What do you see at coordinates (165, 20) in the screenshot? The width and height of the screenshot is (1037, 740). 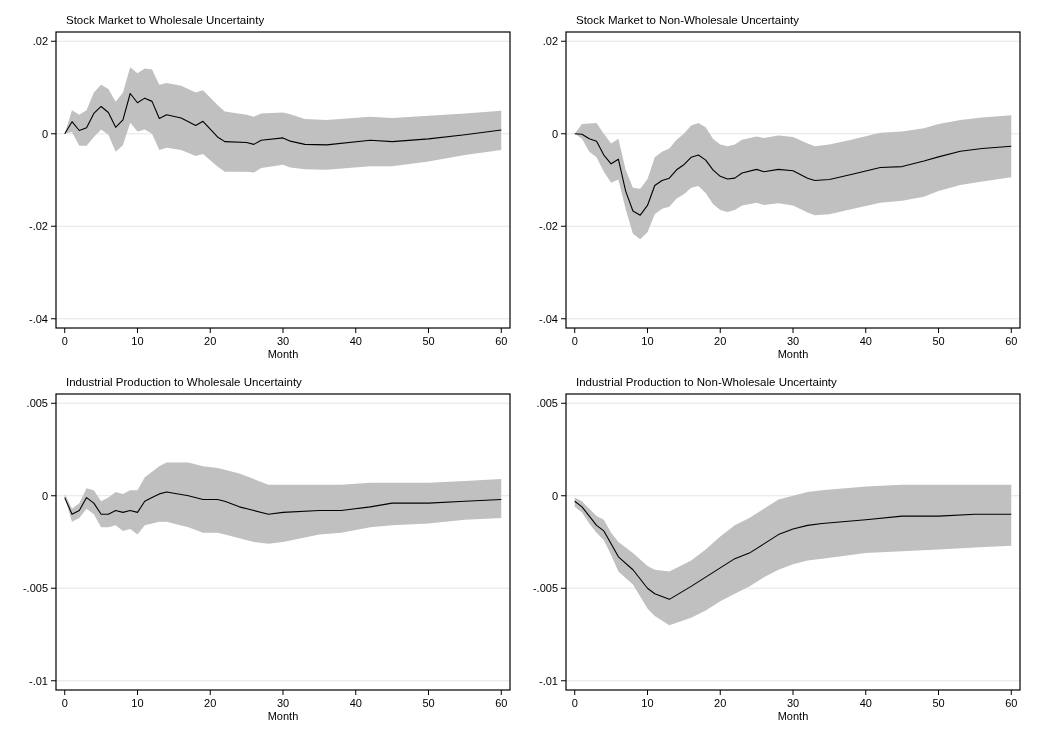 I see `chart-title: Stock Market to Wholesale Uncertainty` at bounding box center [165, 20].